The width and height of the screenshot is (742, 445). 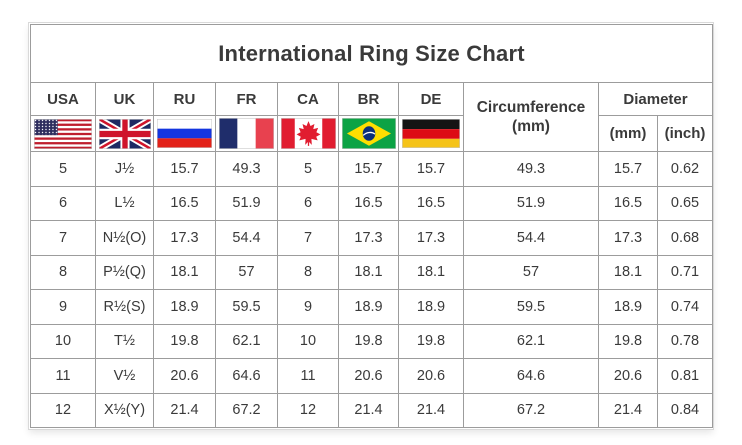 What do you see at coordinates (124, 410) in the screenshot?
I see `table-cell: X½(Y)` at bounding box center [124, 410].